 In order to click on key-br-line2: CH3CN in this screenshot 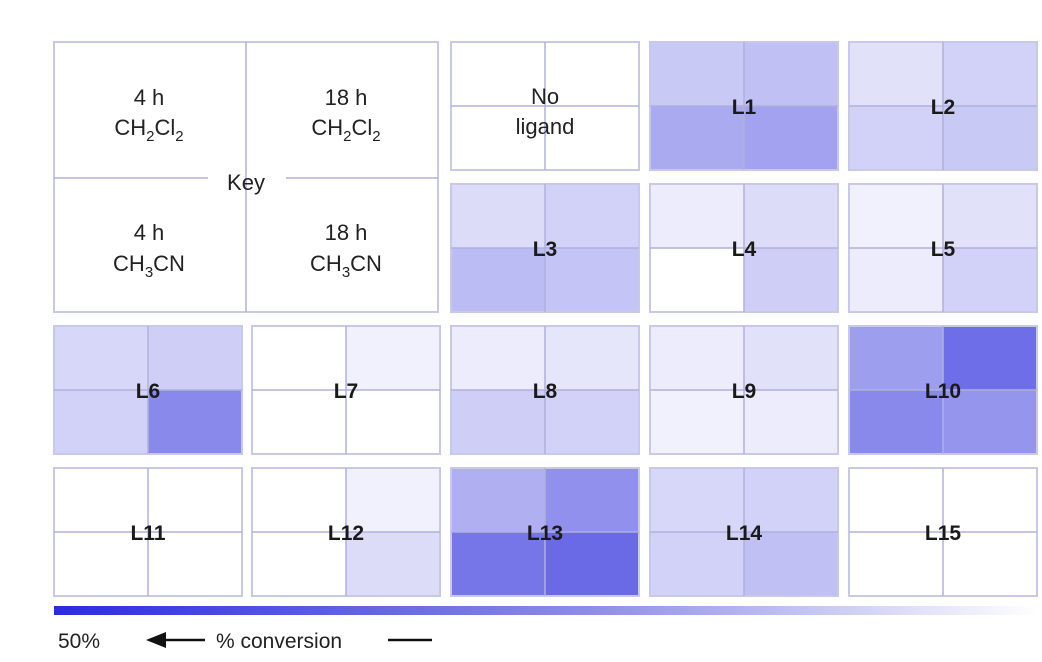, I will do `click(346, 266)`.